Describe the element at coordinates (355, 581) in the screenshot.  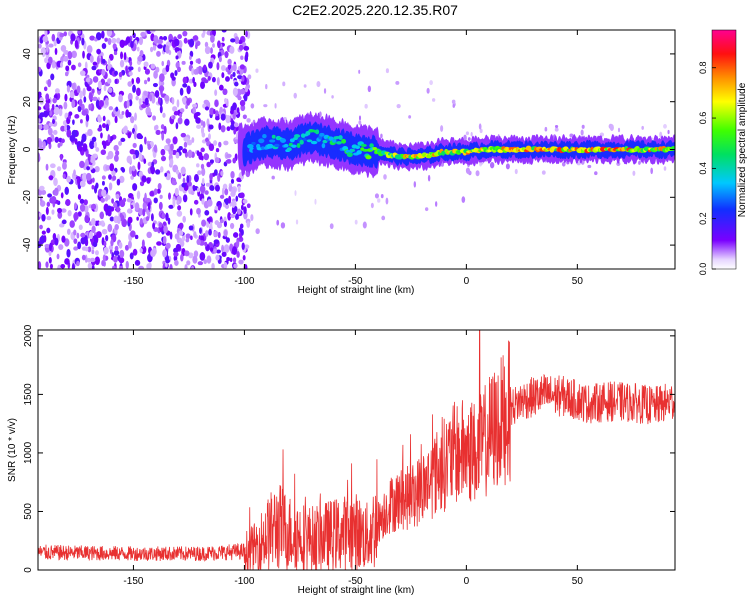
I see `bottom-x-tick-label: -50` at that location.